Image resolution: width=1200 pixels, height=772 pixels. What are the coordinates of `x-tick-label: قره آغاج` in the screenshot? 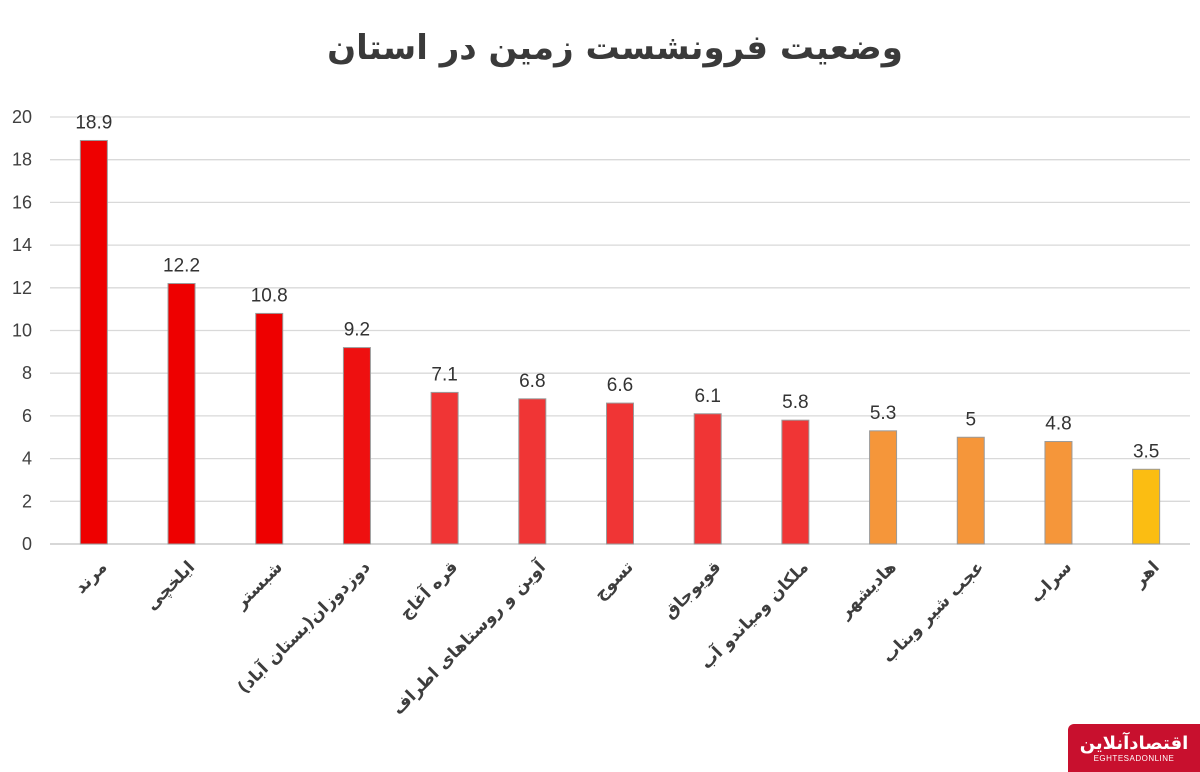 It's located at (428, 590).